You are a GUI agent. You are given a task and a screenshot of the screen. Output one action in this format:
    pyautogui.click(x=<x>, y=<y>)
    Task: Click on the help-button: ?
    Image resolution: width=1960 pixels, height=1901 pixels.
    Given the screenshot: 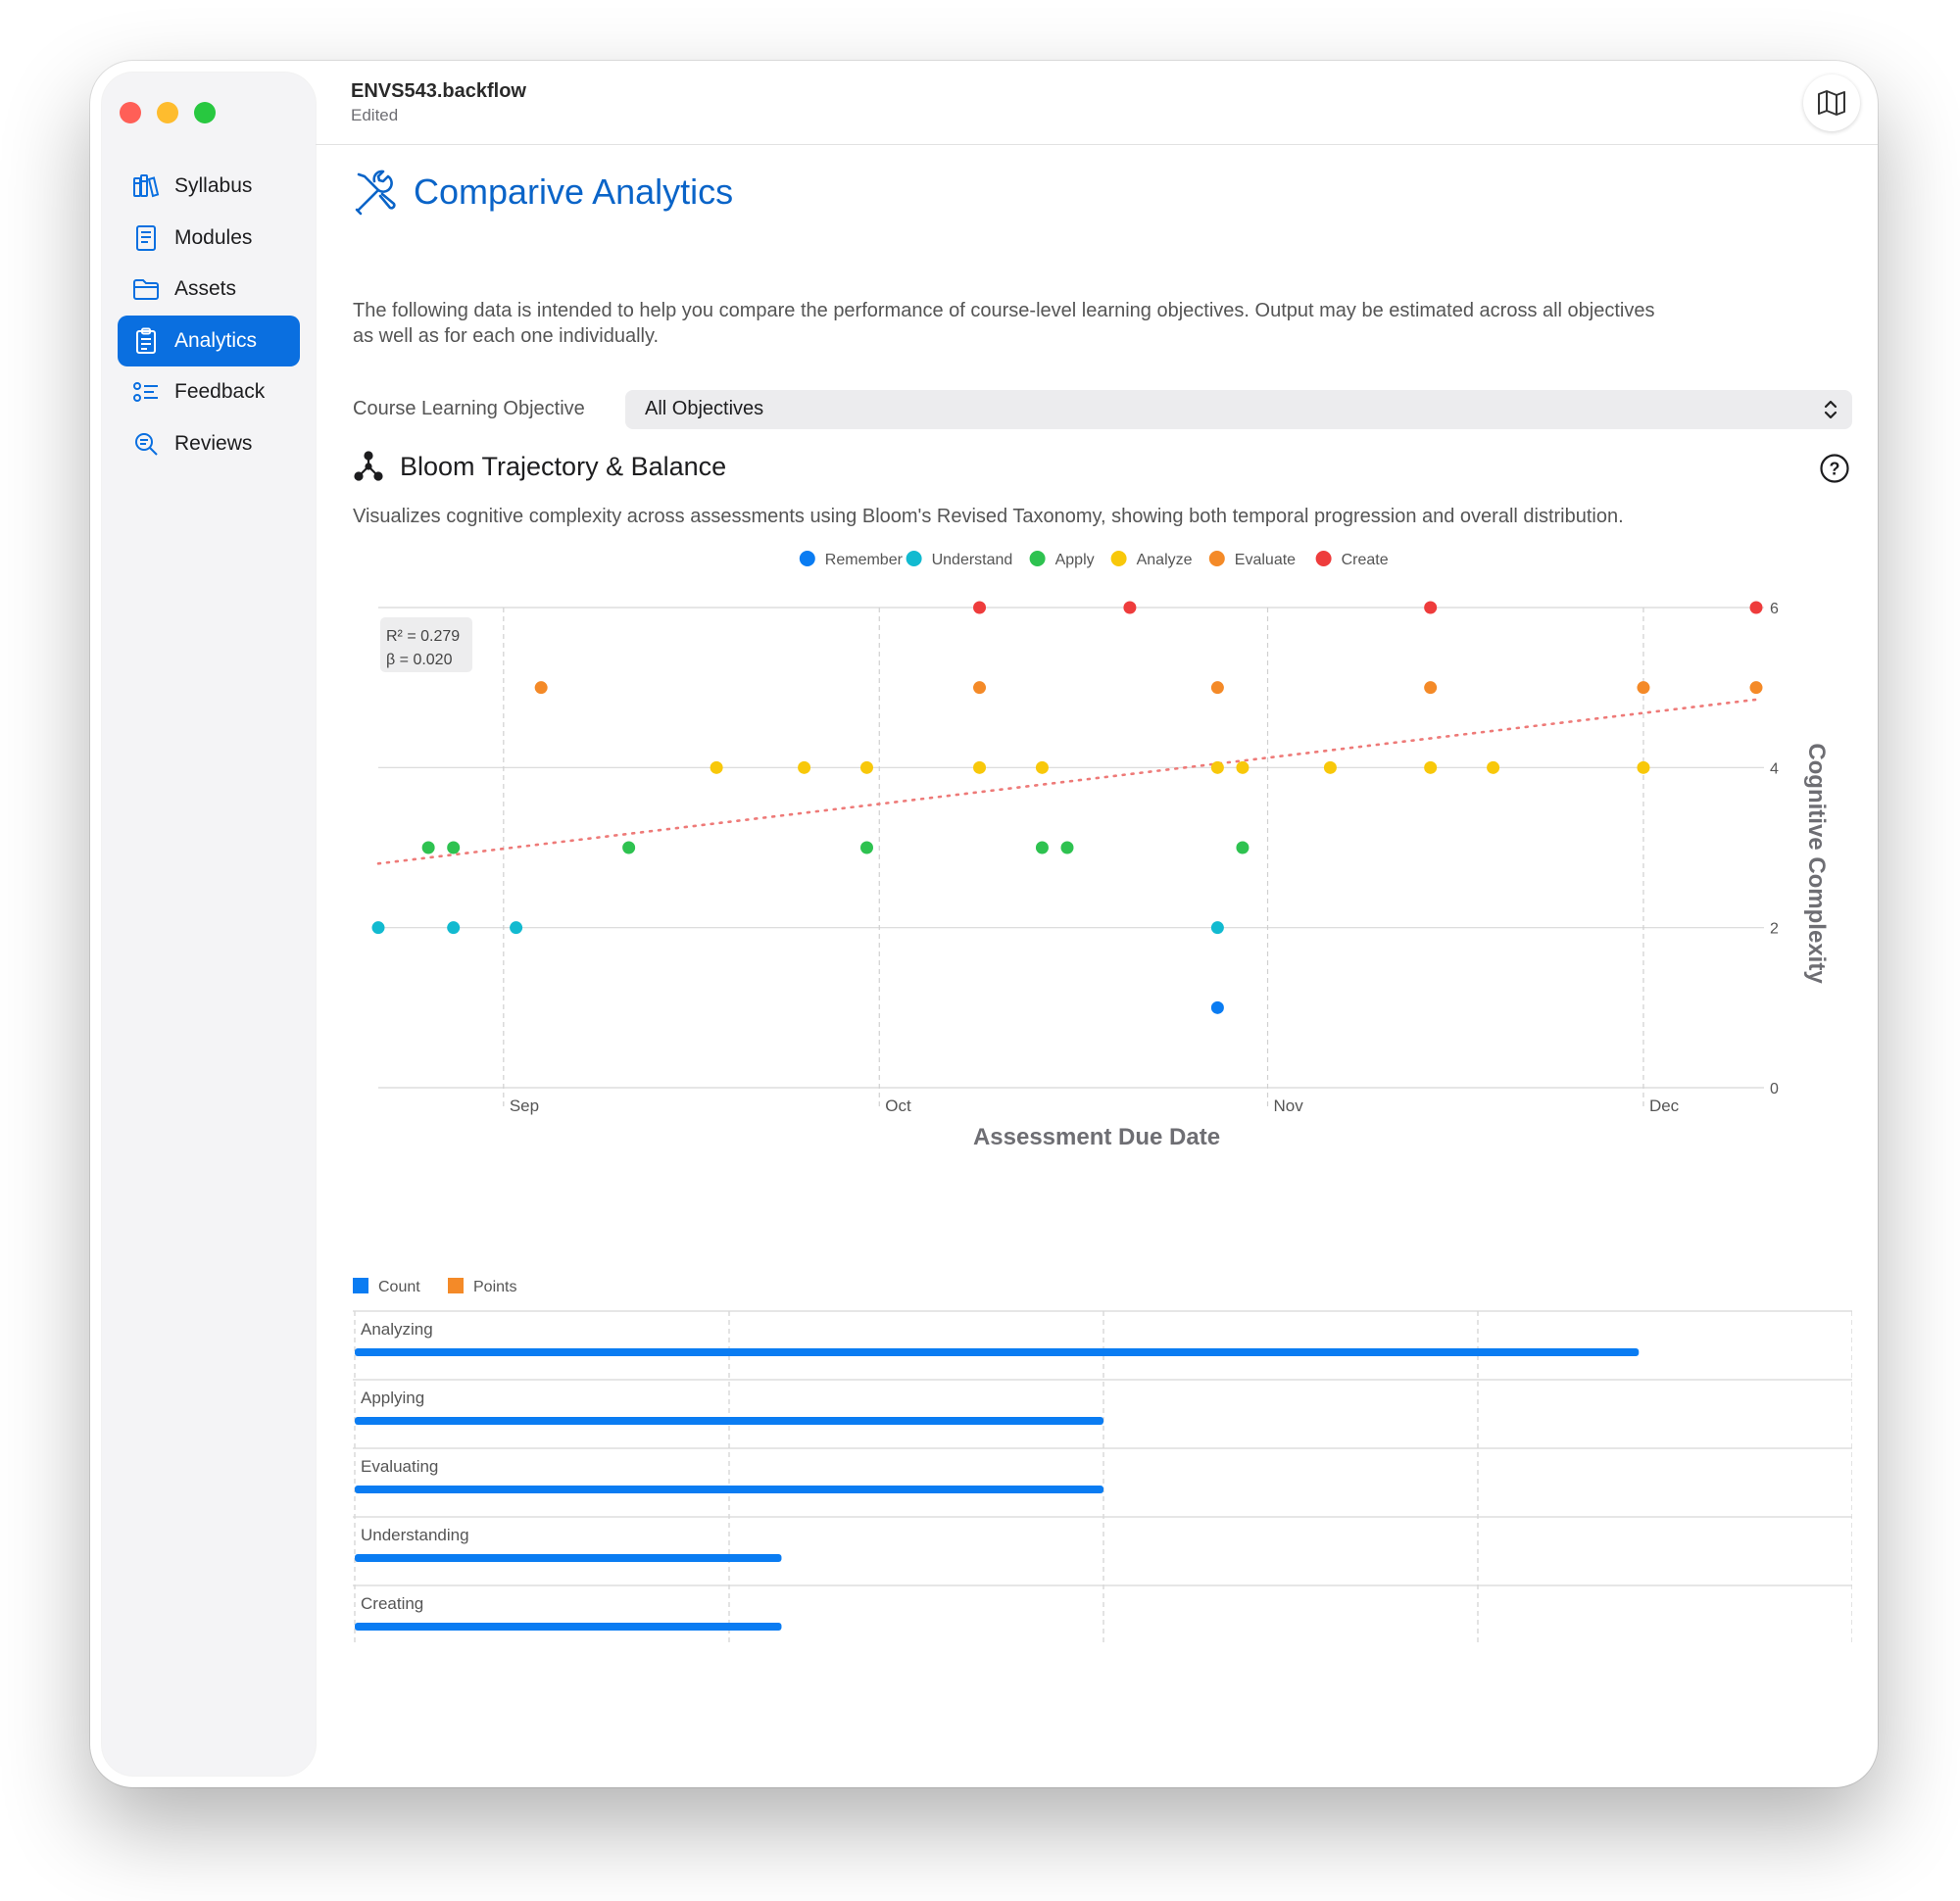 What is the action you would take?
    pyautogui.click(x=1834, y=468)
    